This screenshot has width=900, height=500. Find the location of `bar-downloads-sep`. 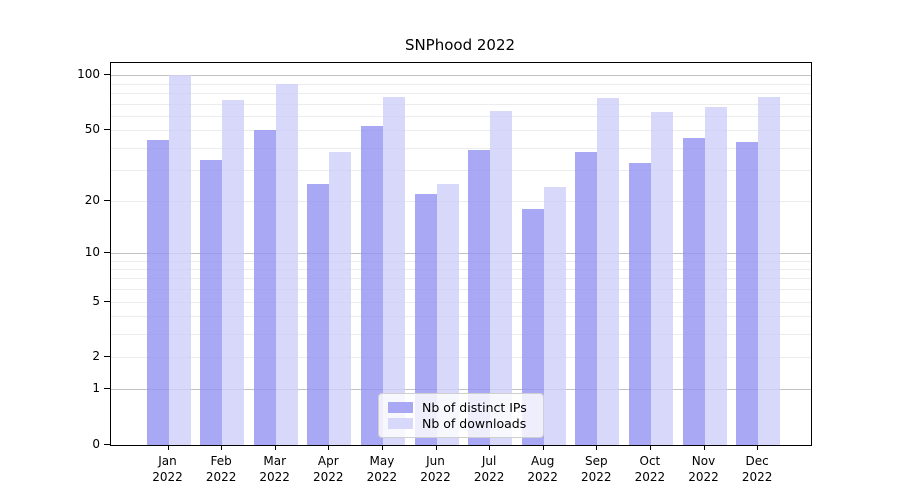

bar-downloads-sep is located at coordinates (608, 271).